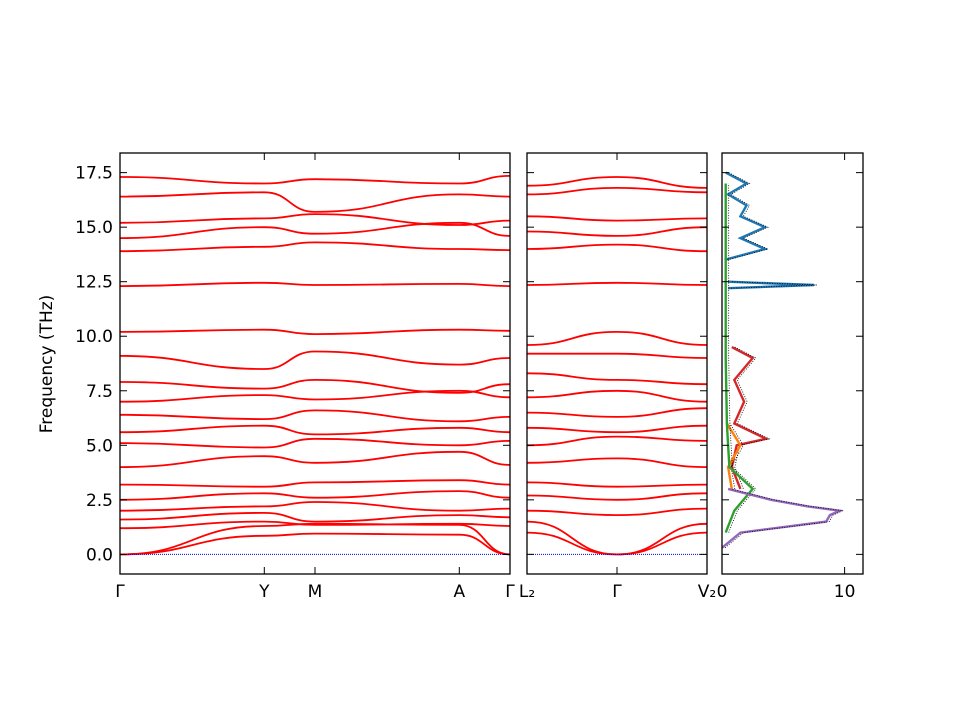  What do you see at coordinates (315, 592) in the screenshot?
I see `x-tick-label: M` at bounding box center [315, 592].